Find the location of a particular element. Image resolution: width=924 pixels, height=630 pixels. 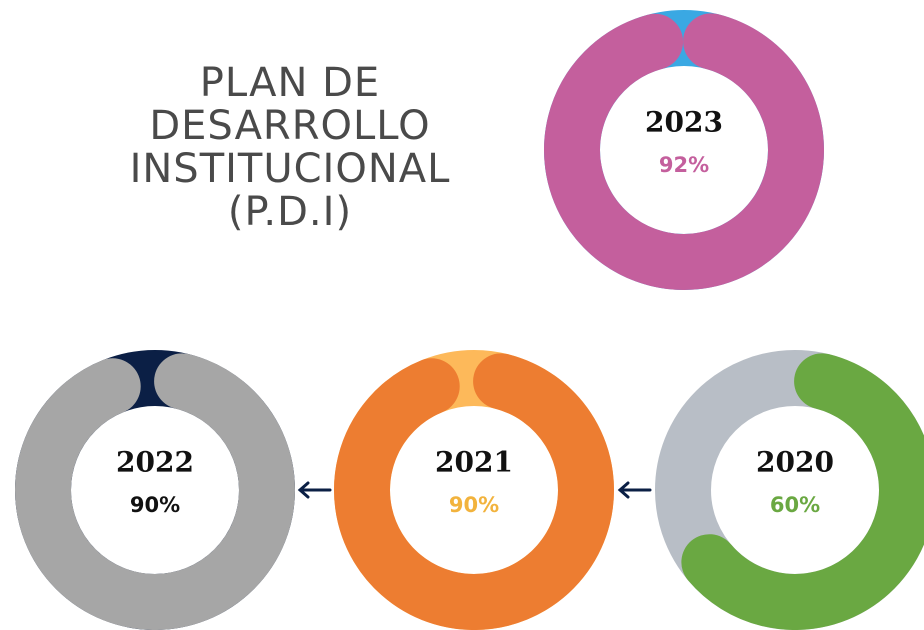

heading-line: (P.D.I) is located at coordinates (290, 212).